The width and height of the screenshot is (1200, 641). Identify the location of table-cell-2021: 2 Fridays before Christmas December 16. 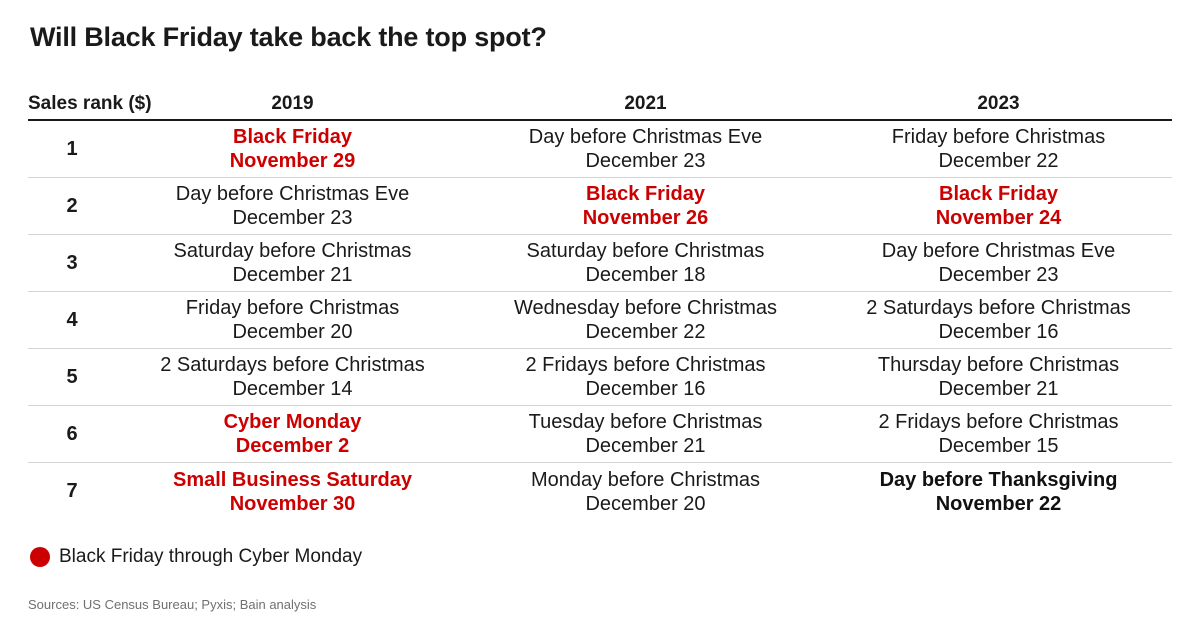
(645, 377).